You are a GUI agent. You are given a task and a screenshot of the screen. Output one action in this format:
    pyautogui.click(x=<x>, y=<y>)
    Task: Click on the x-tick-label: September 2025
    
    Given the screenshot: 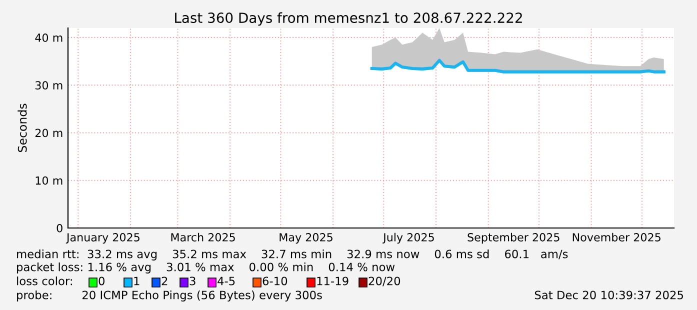 What is the action you would take?
    pyautogui.click(x=514, y=238)
    